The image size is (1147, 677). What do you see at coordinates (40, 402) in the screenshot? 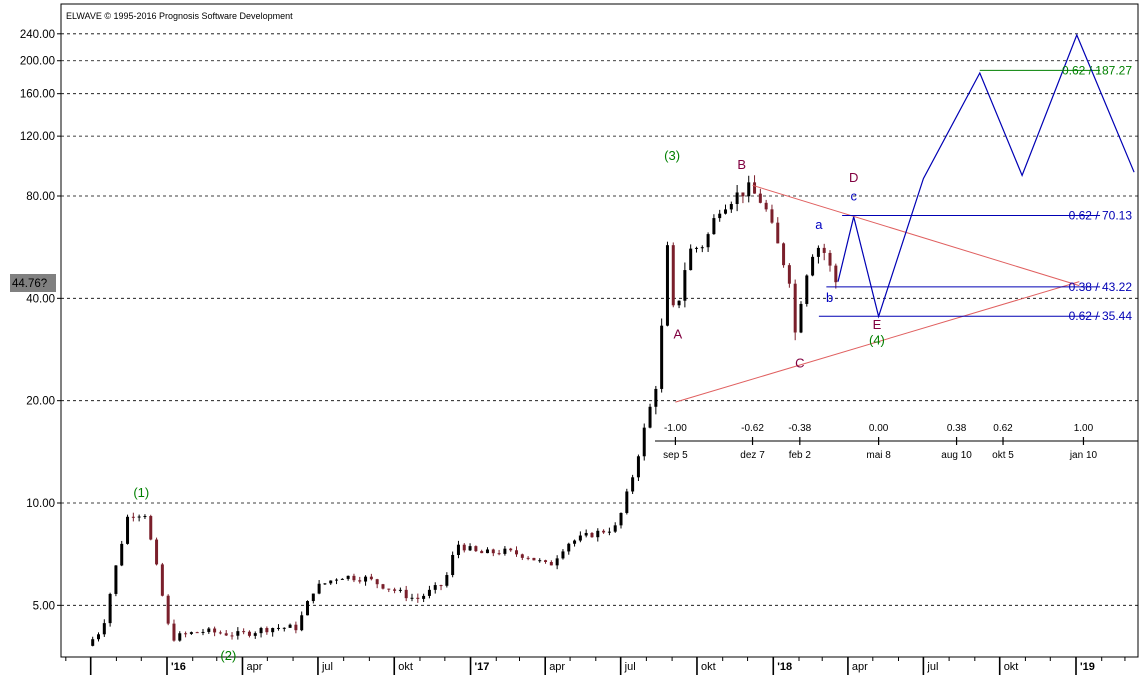
I see `y-tick-label: 20.00` at bounding box center [40, 402].